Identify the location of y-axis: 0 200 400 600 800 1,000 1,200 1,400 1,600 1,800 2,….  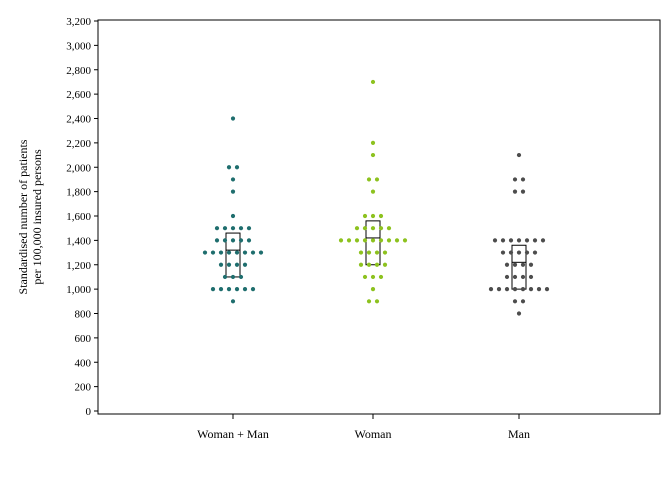
(82, 217).